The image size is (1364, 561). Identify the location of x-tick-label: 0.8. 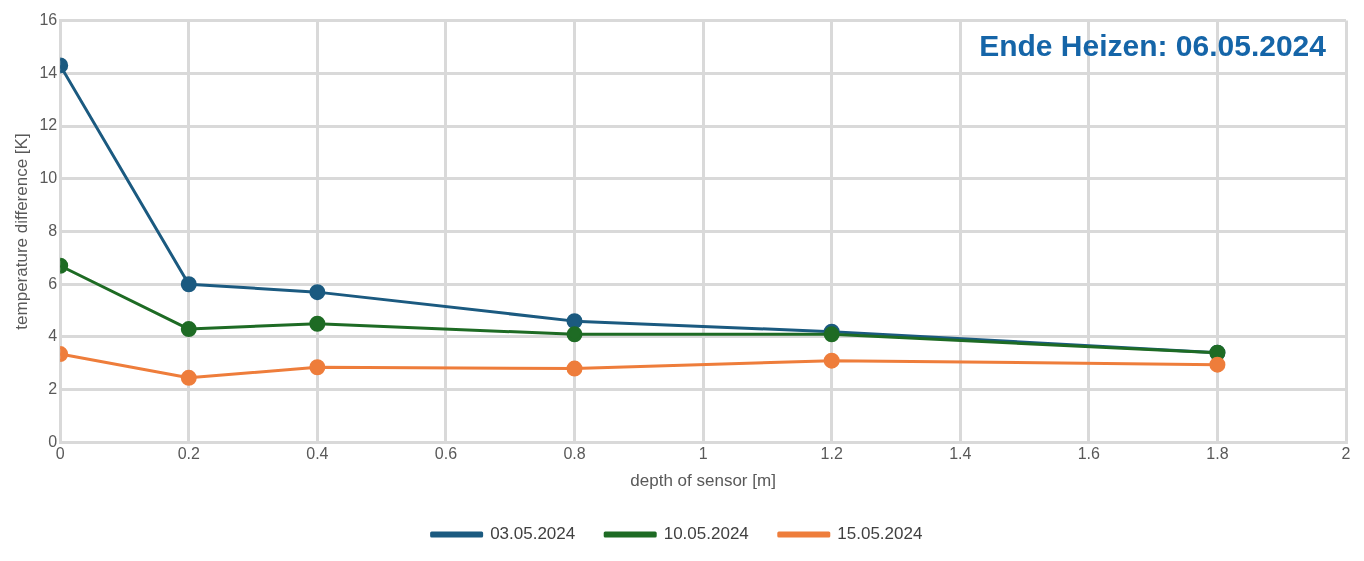
(574, 454).